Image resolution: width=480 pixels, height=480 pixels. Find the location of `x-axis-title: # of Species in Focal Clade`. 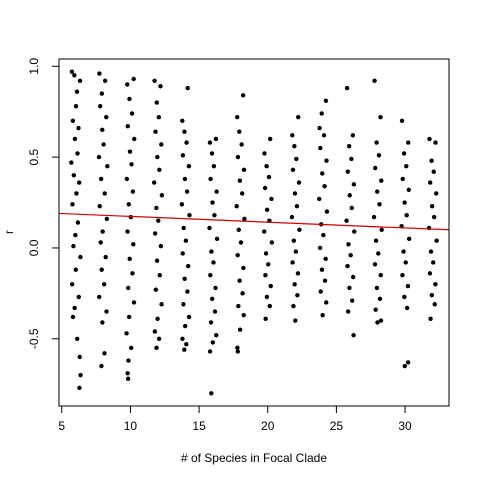

x-axis-title: # of Species in Focal Clade is located at coordinates (254, 458).